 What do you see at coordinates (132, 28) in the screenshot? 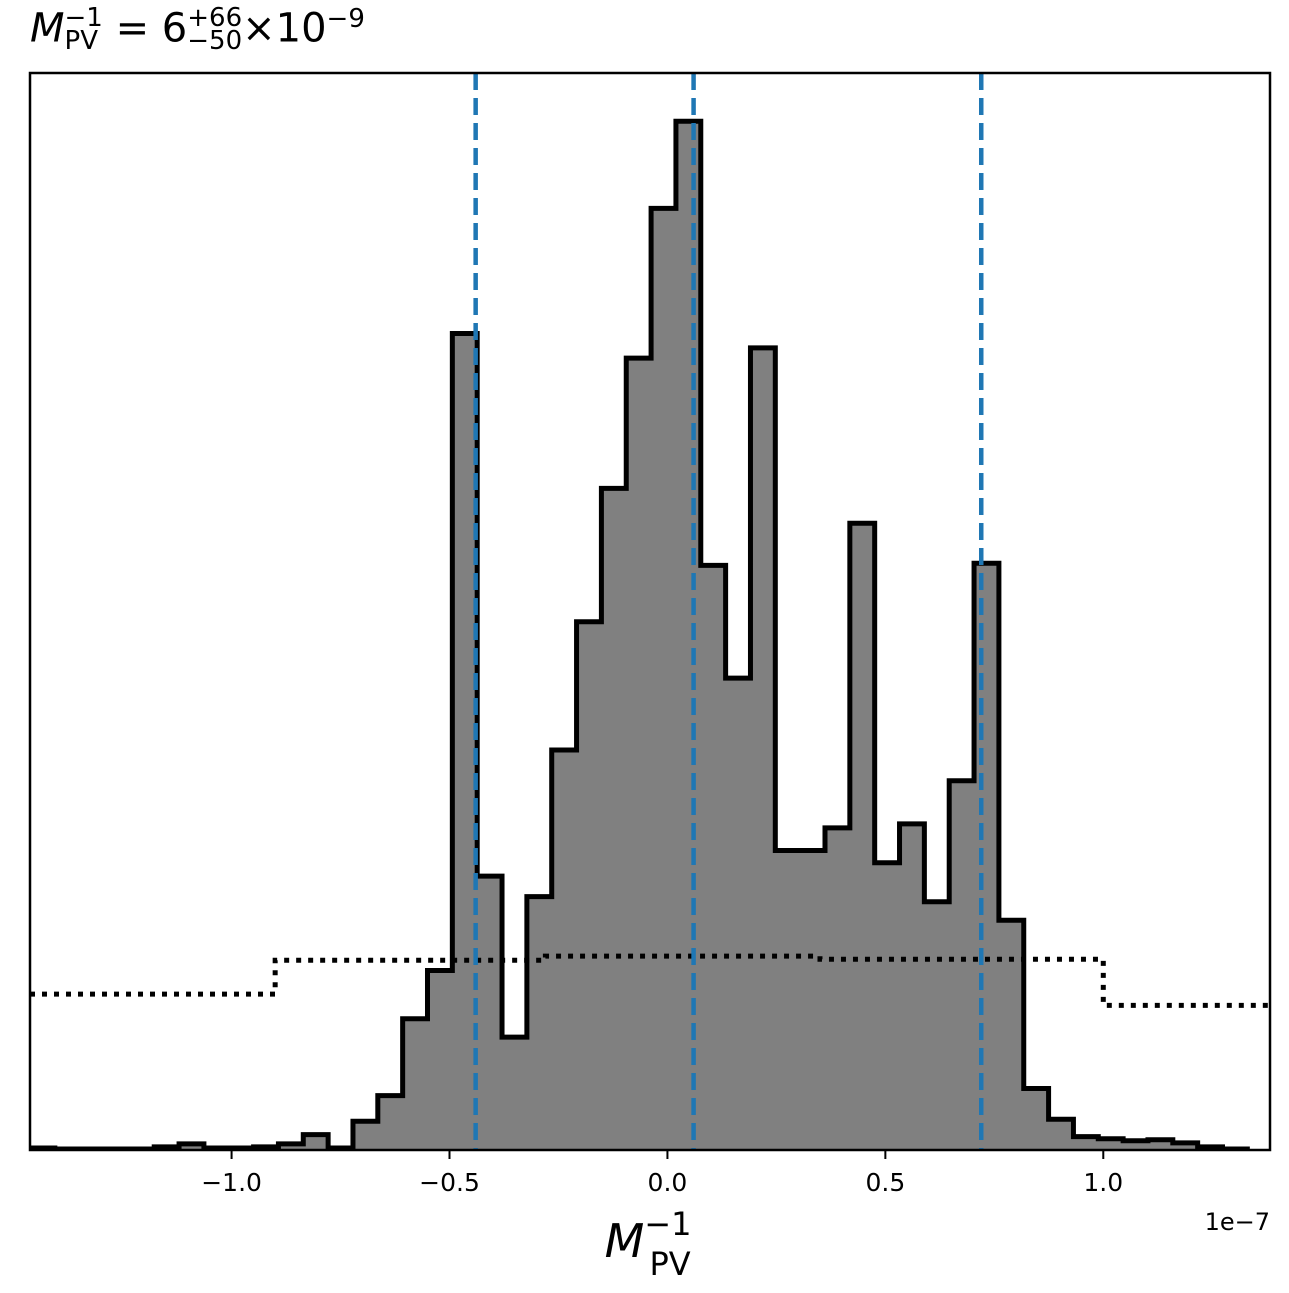
I see `title-equals: =` at bounding box center [132, 28].